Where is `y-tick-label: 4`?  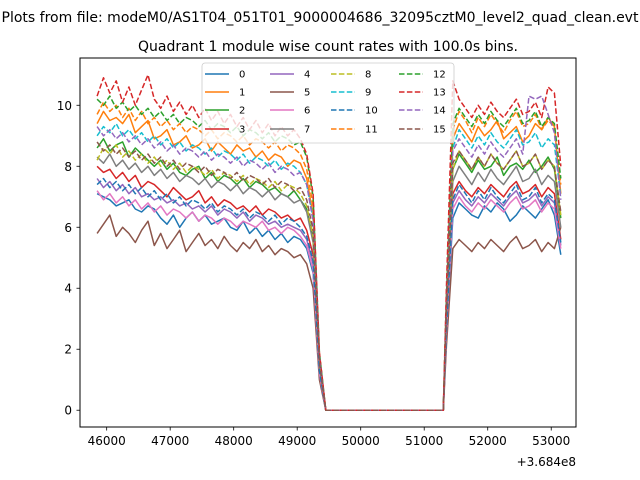 y-tick-label: 4 is located at coordinates (68, 289).